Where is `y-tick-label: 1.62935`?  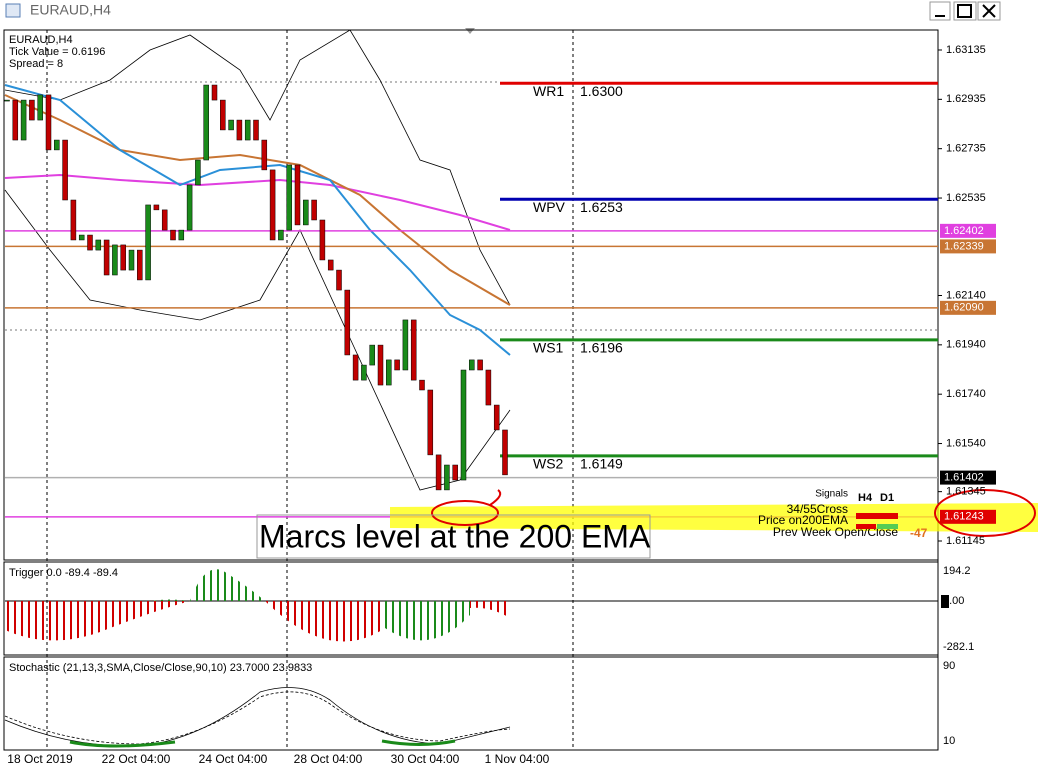
y-tick-label: 1.62935 is located at coordinates (966, 99).